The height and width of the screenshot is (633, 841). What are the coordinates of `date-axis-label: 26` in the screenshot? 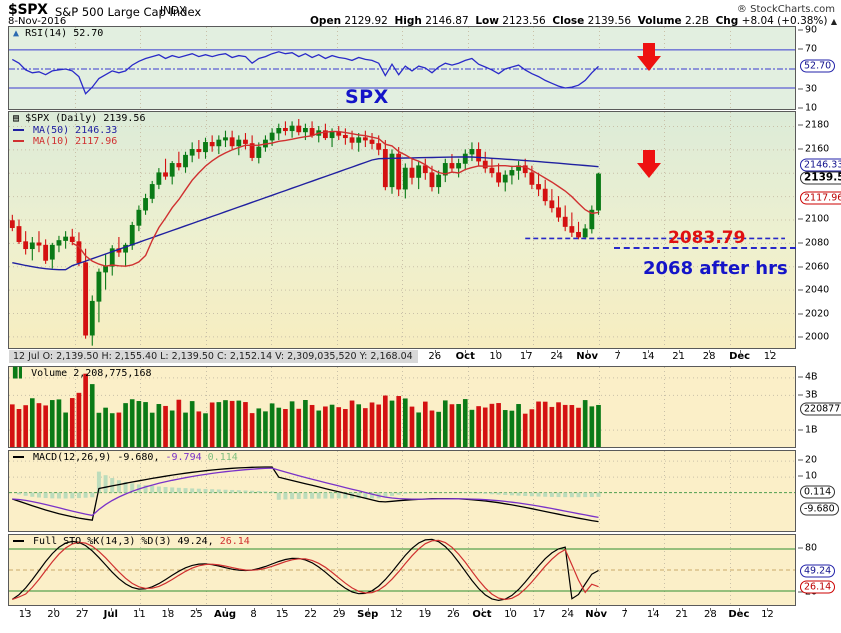 It's located at (435, 356).